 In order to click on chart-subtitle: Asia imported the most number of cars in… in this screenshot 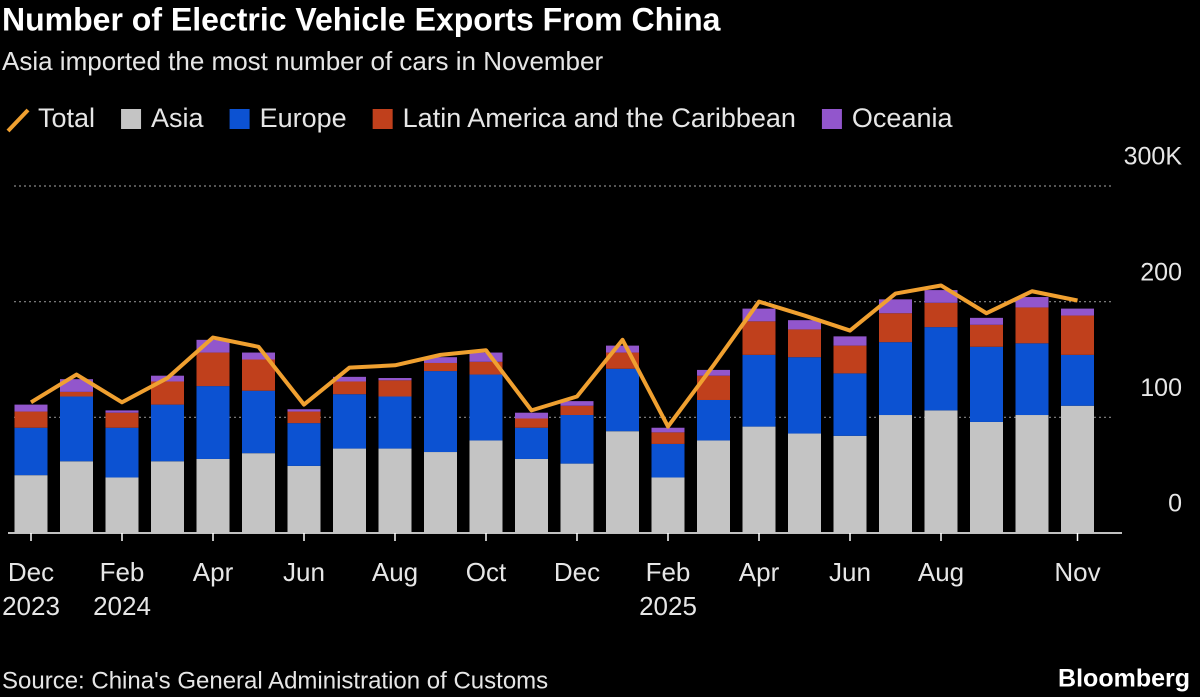, I will do `click(302, 61)`.